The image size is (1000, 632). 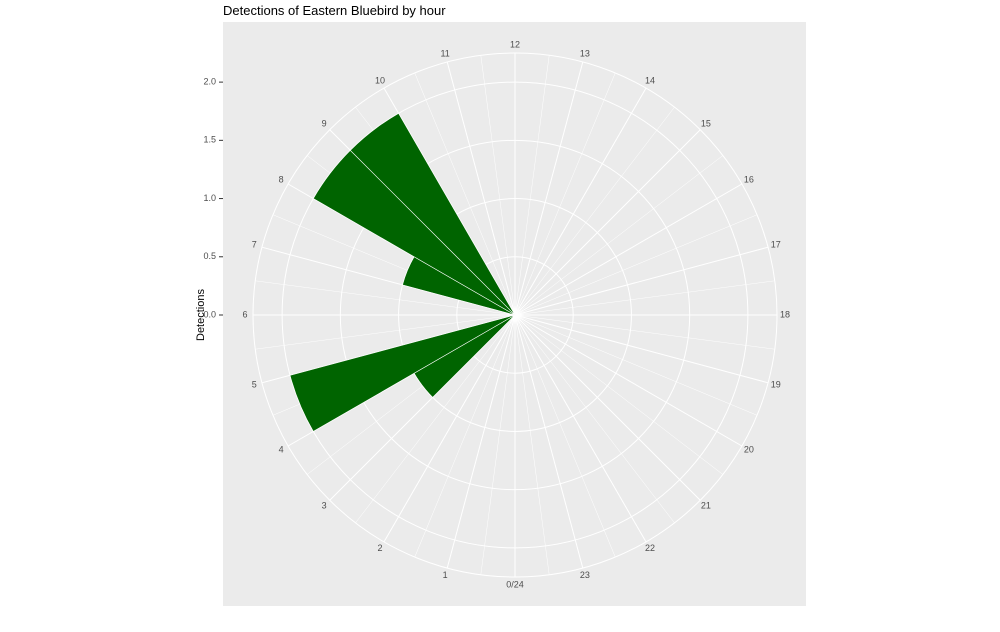 I want to click on x-tick-label: 9, so click(x=324, y=123).